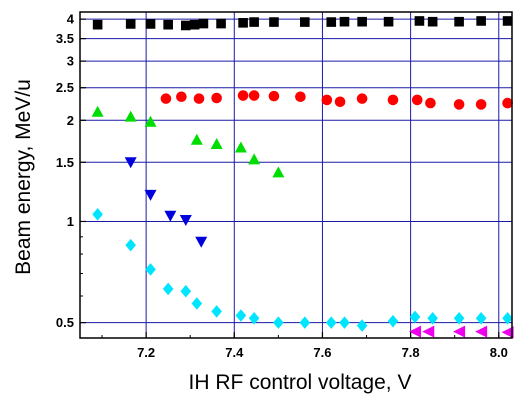 The height and width of the screenshot is (406, 516). I want to click on x-tick-label: 7.2, so click(146, 352).